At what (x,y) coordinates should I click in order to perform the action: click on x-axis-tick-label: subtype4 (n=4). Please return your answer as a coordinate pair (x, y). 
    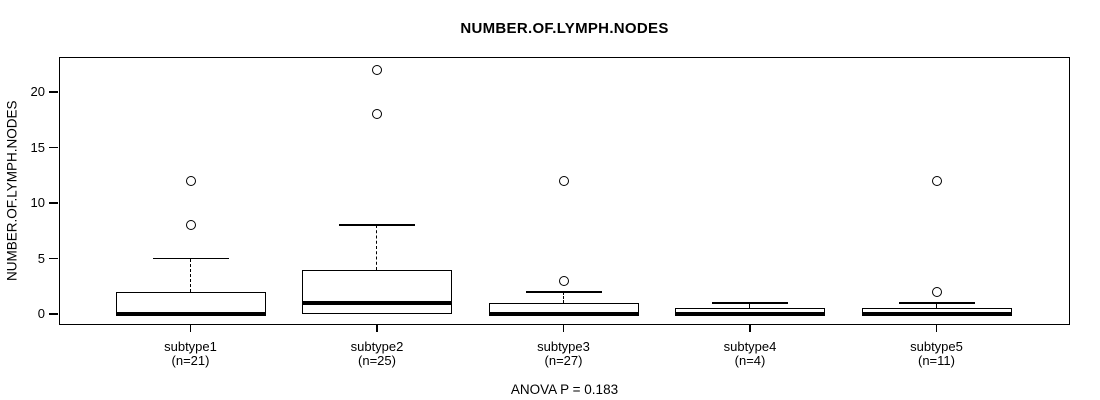
    Looking at the image, I should click on (750, 353).